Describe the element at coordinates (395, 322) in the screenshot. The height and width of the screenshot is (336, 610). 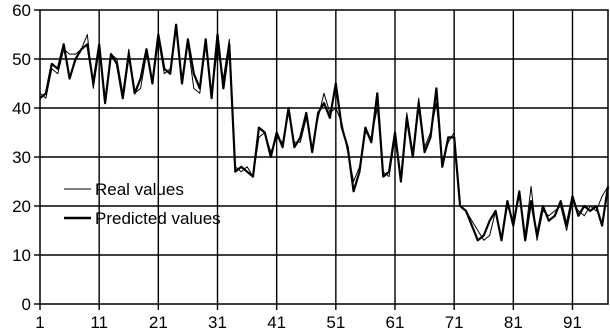
I see `tick-label-x-61: 61` at that location.